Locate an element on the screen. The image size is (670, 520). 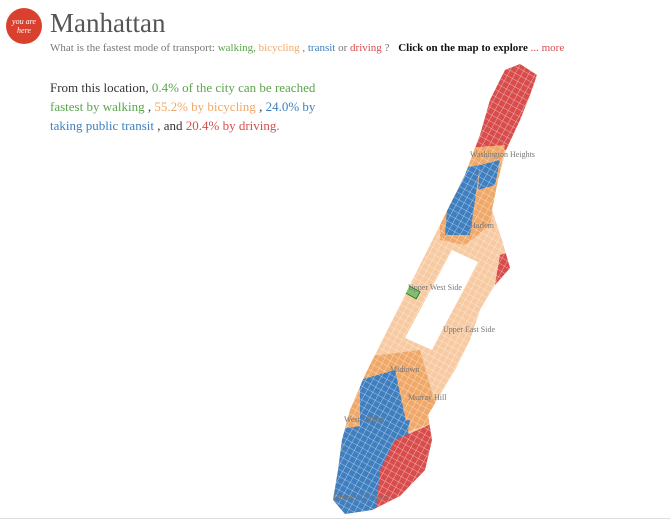
neighborhood-label: Harlem is located at coordinates (482, 225).